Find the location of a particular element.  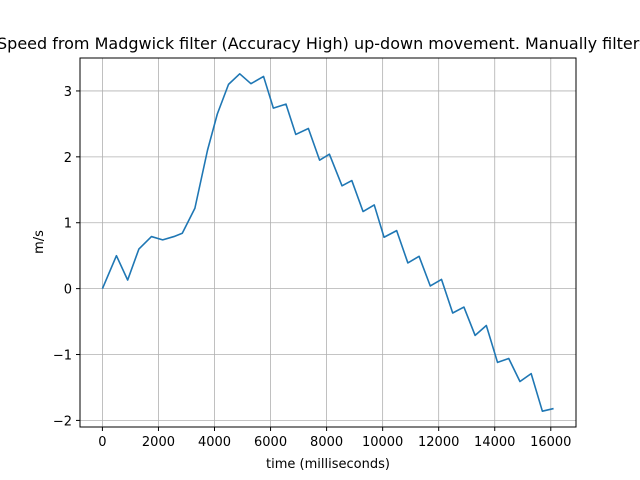

x-tick-label: 6000 is located at coordinates (270, 442).